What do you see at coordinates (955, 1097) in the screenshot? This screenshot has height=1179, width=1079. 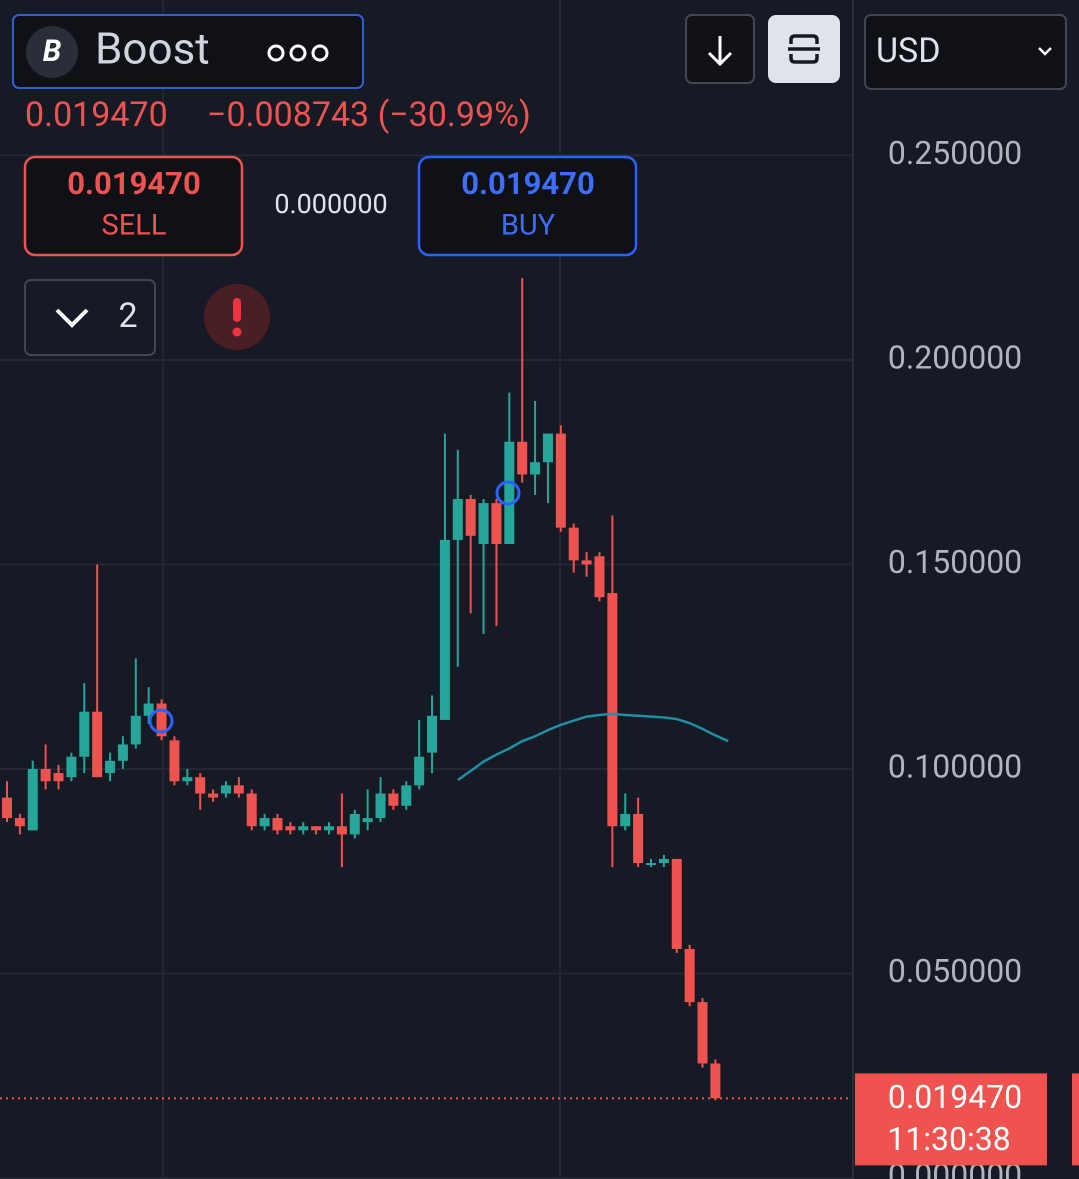 I see `last-price-label: 0.019470` at bounding box center [955, 1097].